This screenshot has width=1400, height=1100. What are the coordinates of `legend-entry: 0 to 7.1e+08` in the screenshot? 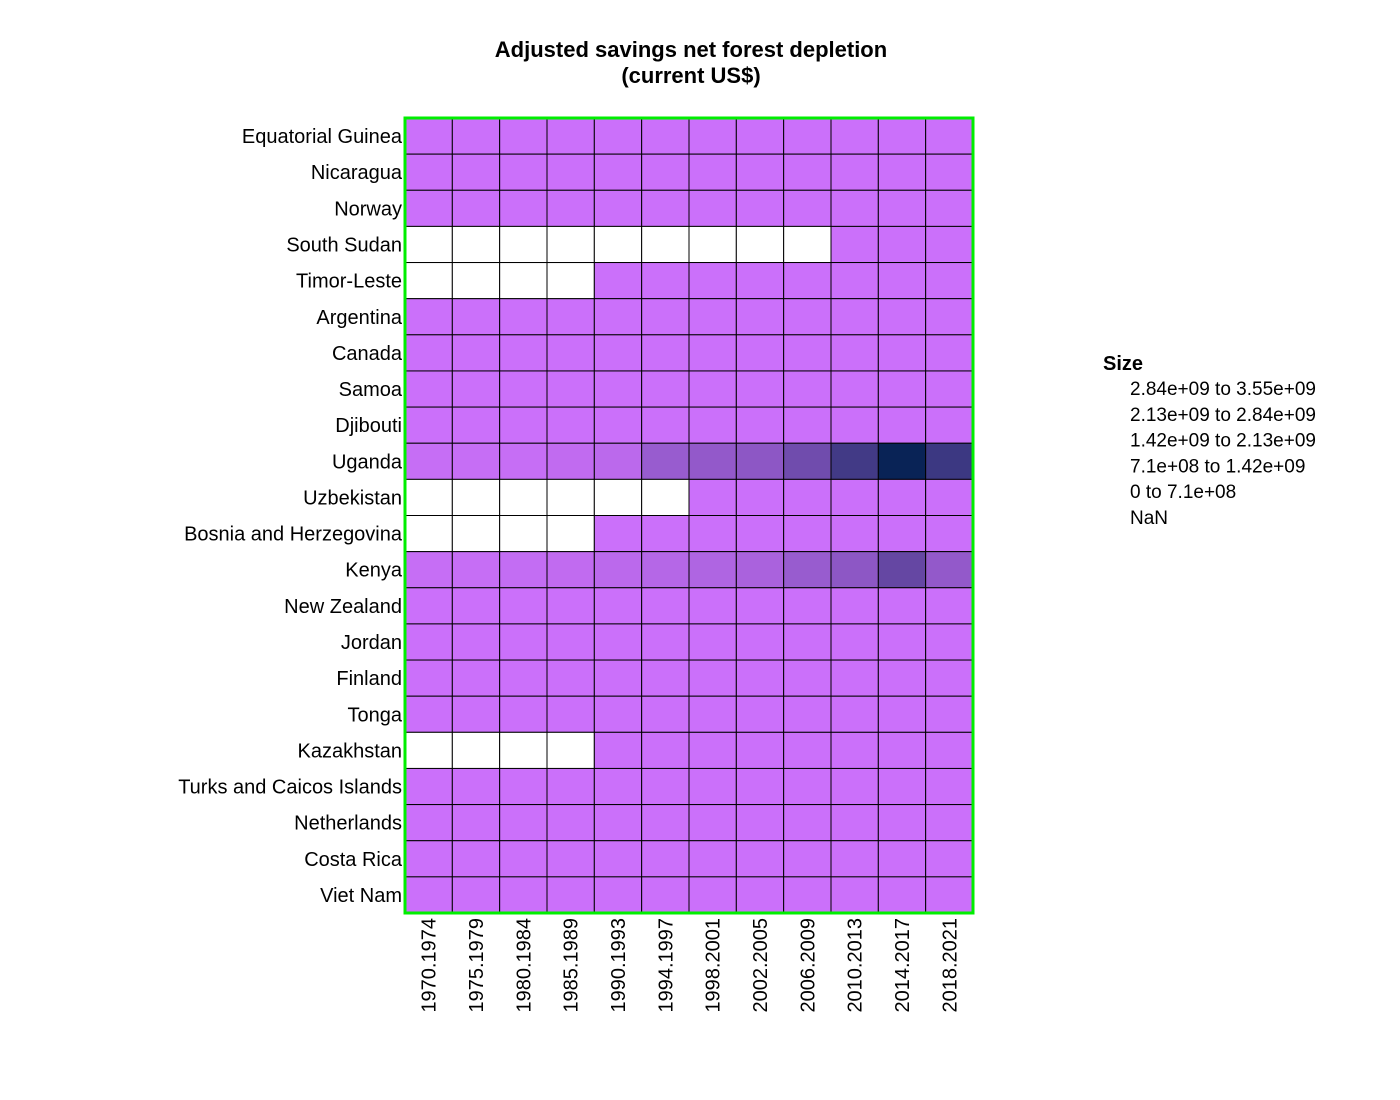 It's located at (1183, 492).